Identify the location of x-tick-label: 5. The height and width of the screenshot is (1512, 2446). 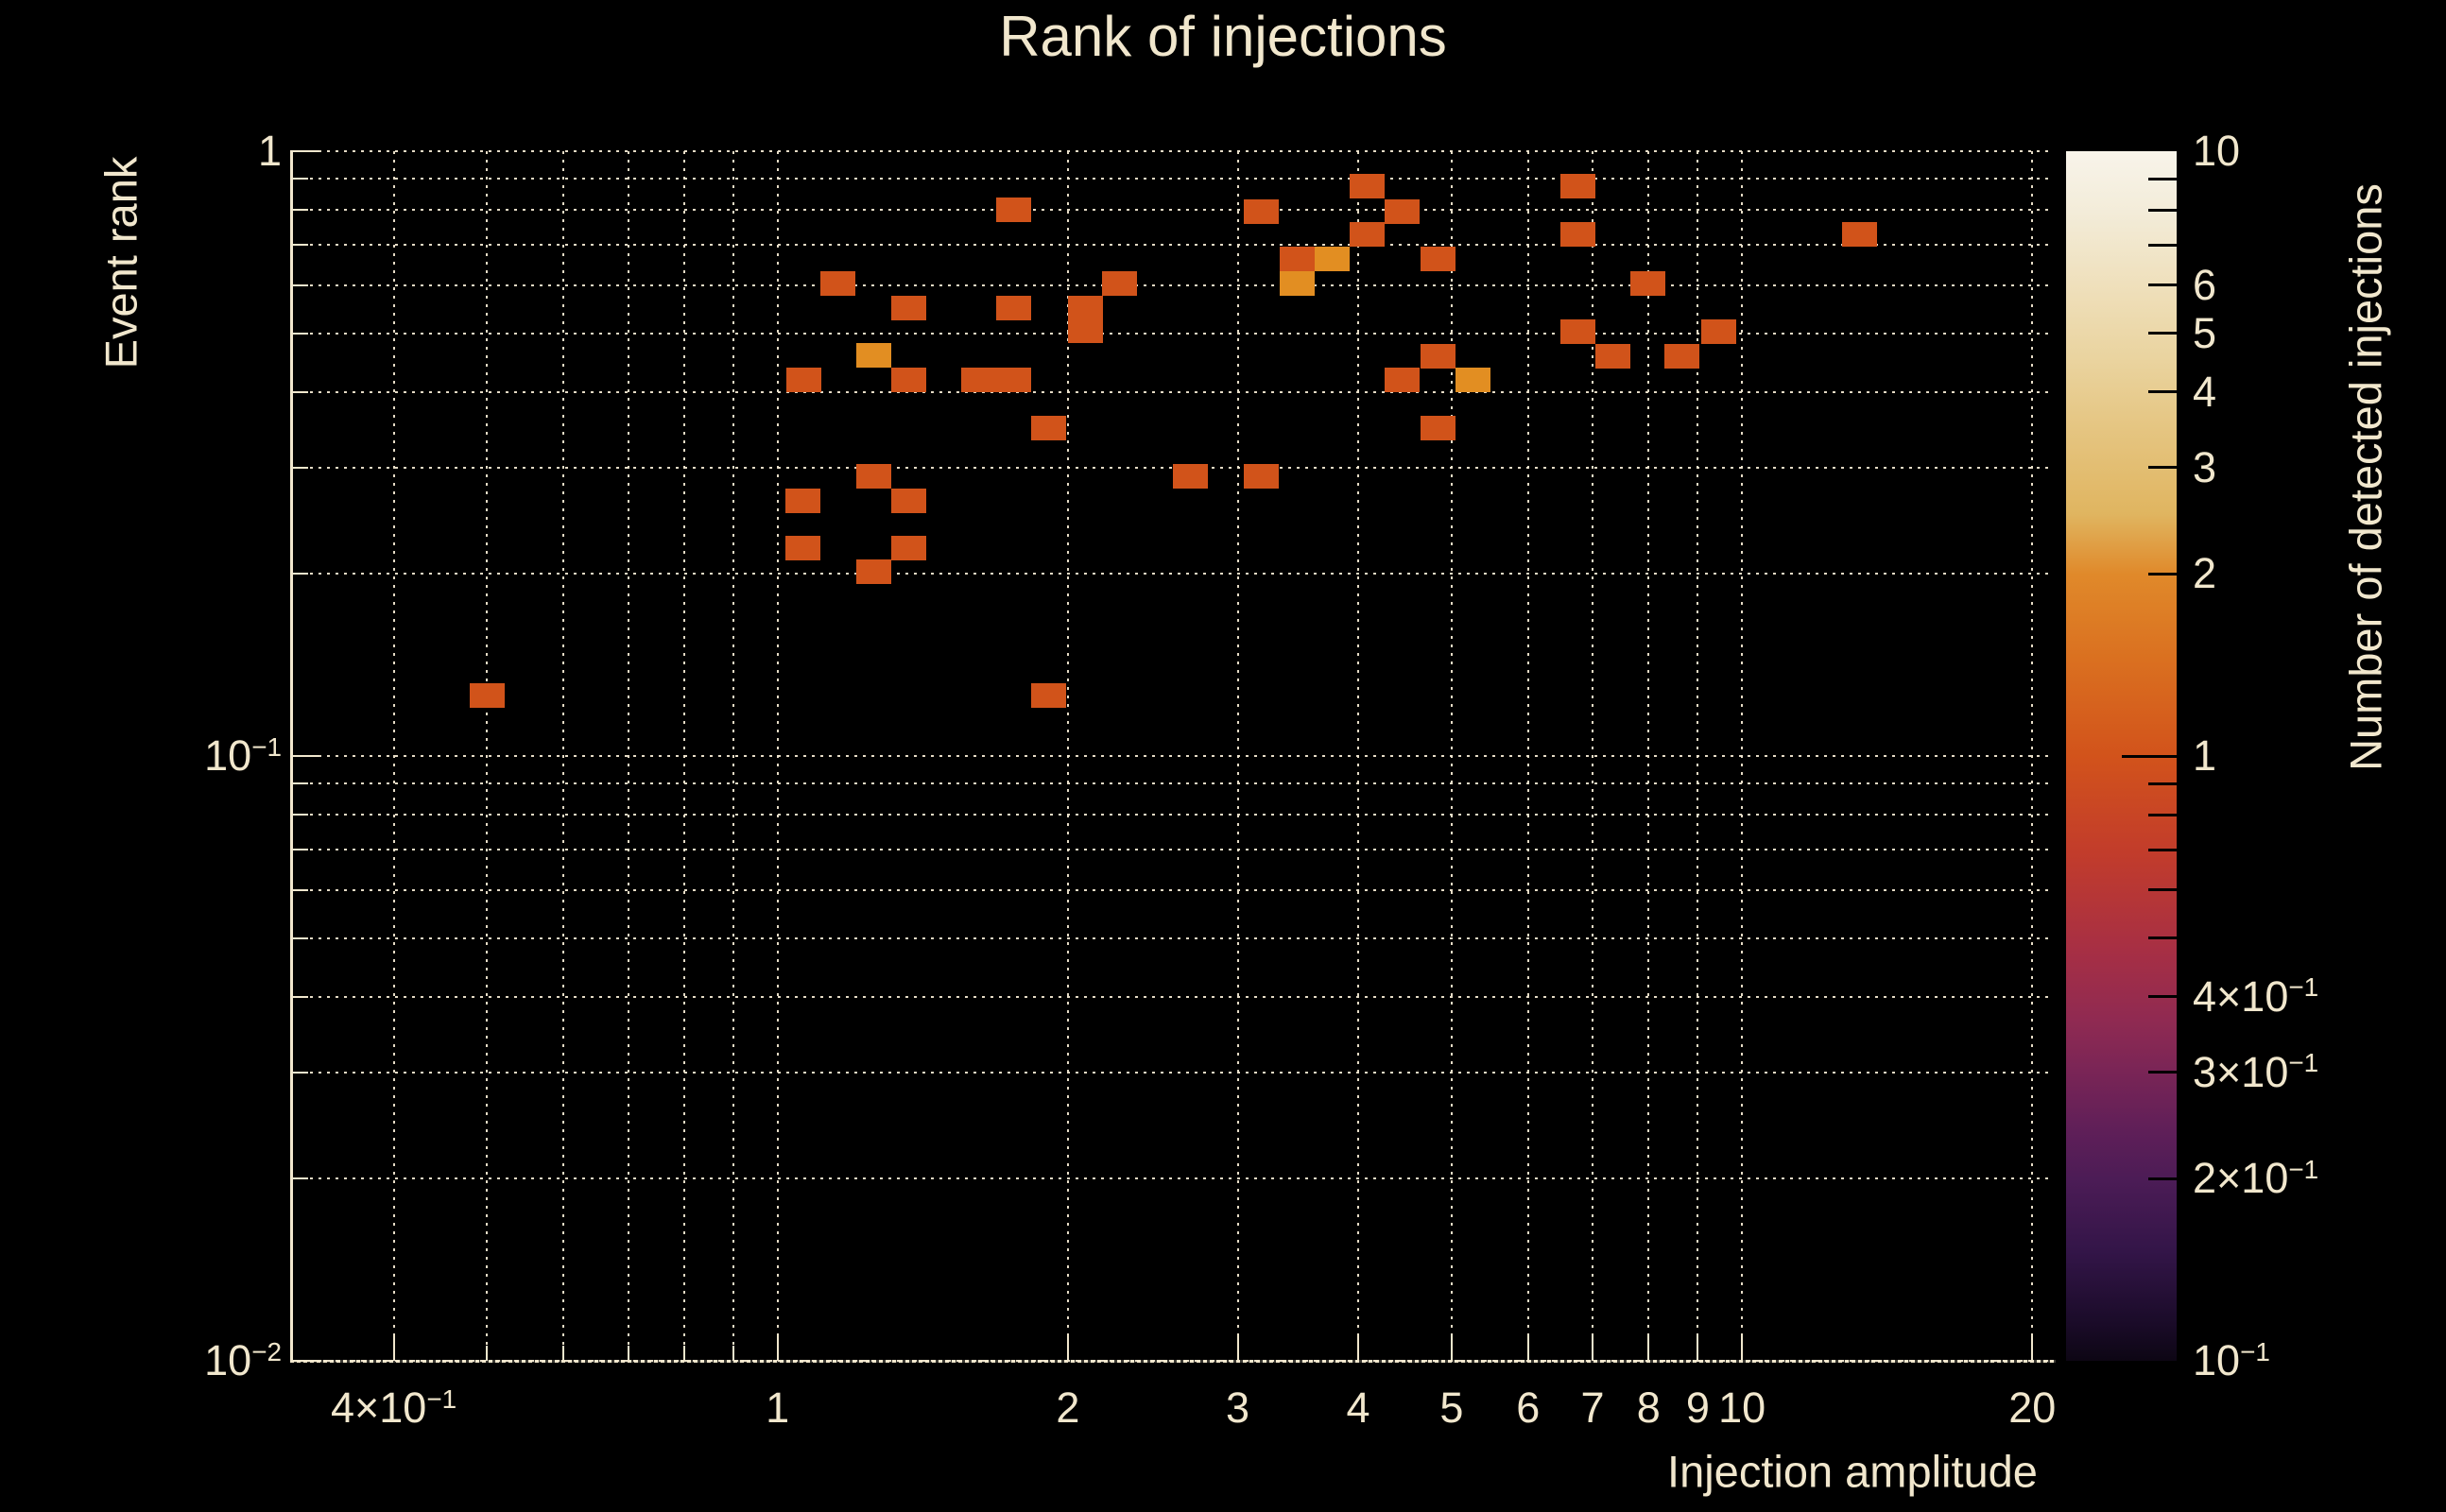
(1451, 1407).